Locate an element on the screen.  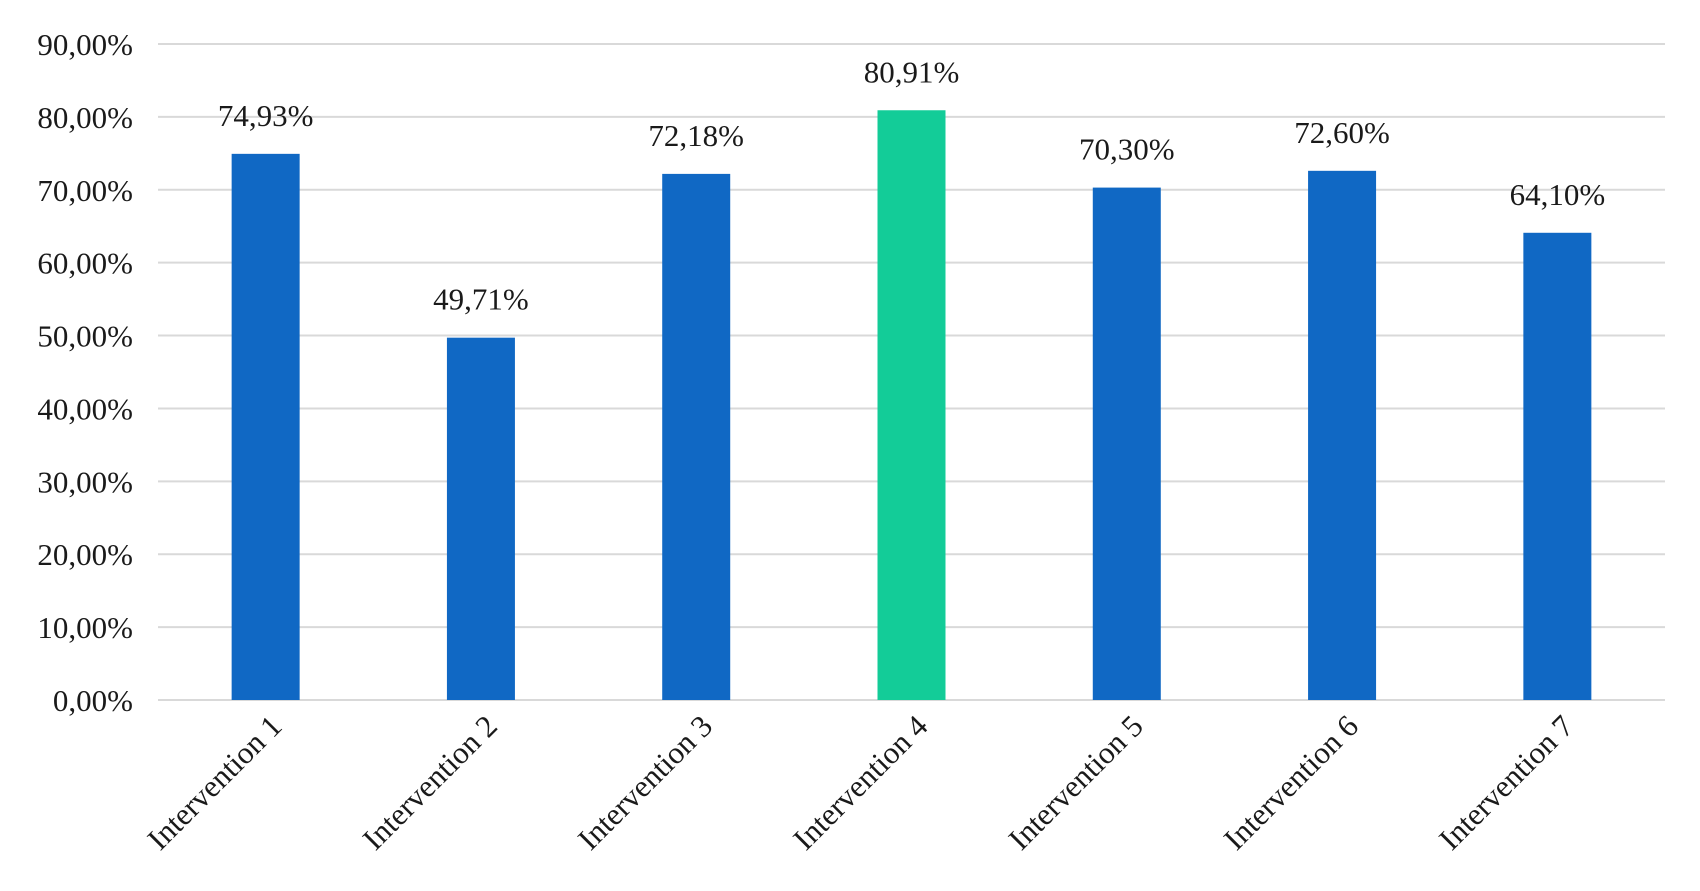
data-label-5: 70,30% is located at coordinates (1127, 149).